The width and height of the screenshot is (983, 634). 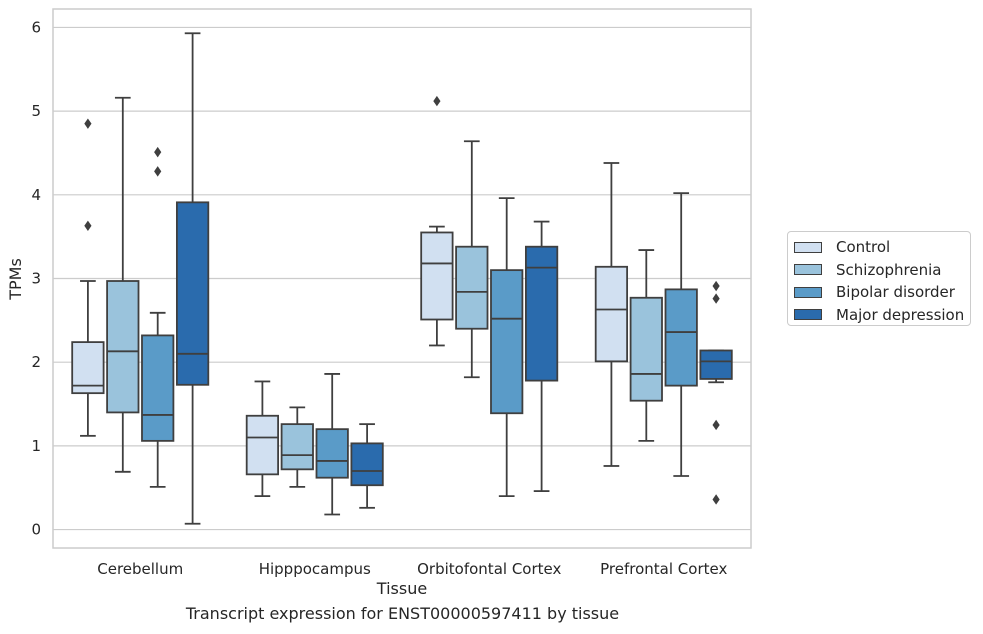 I want to click on y-tick-labels: 0 1 2 3 4 5 6, so click(x=36, y=278).